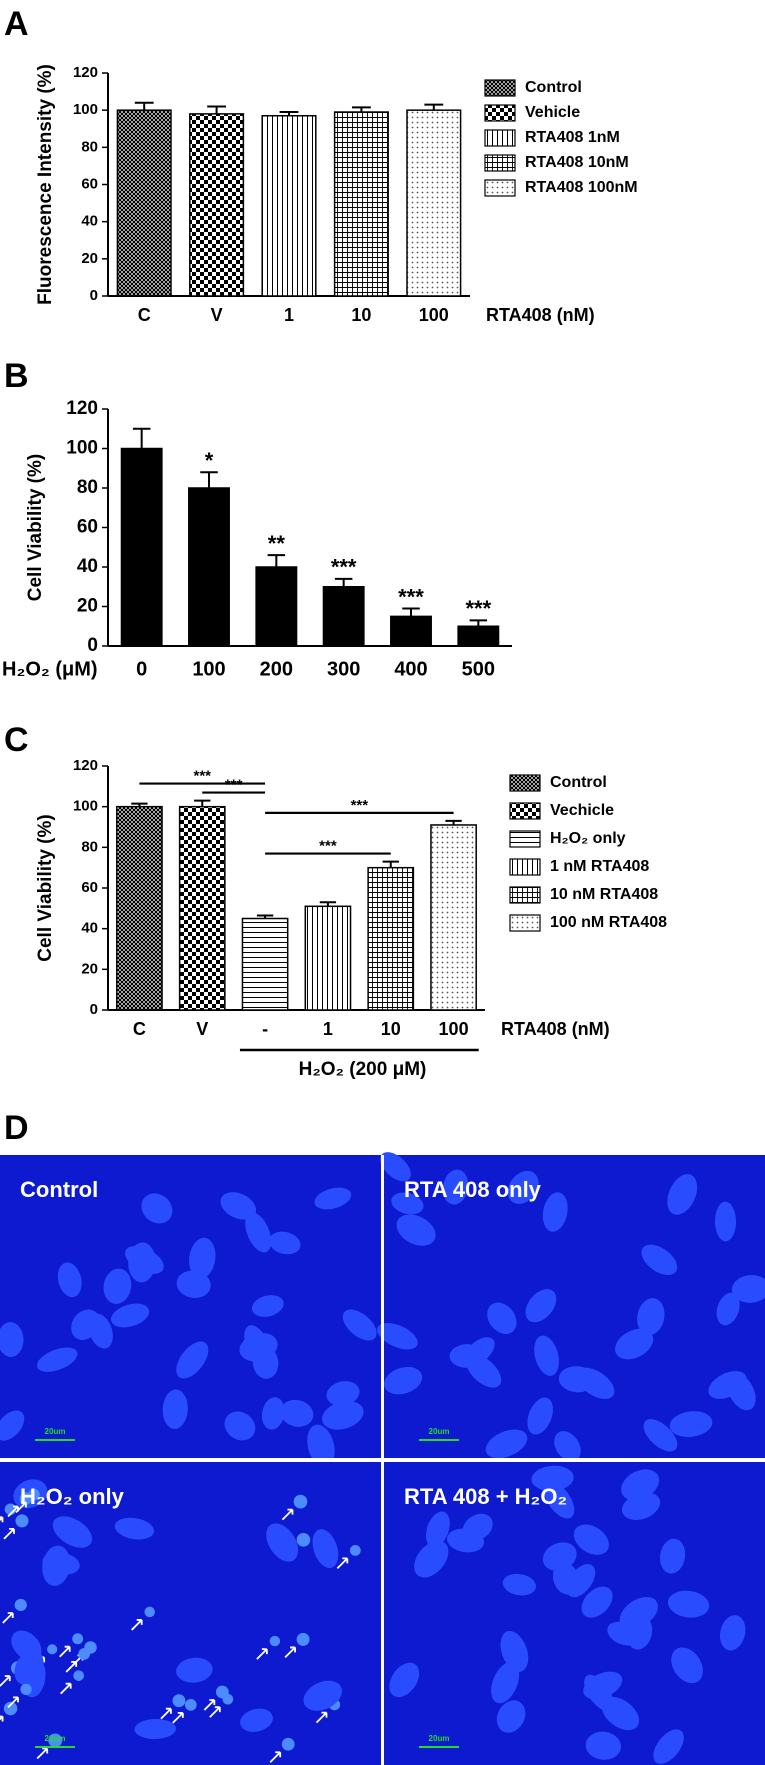 This screenshot has width=765, height=1765. I want to click on legend-label: Control, so click(578, 782).